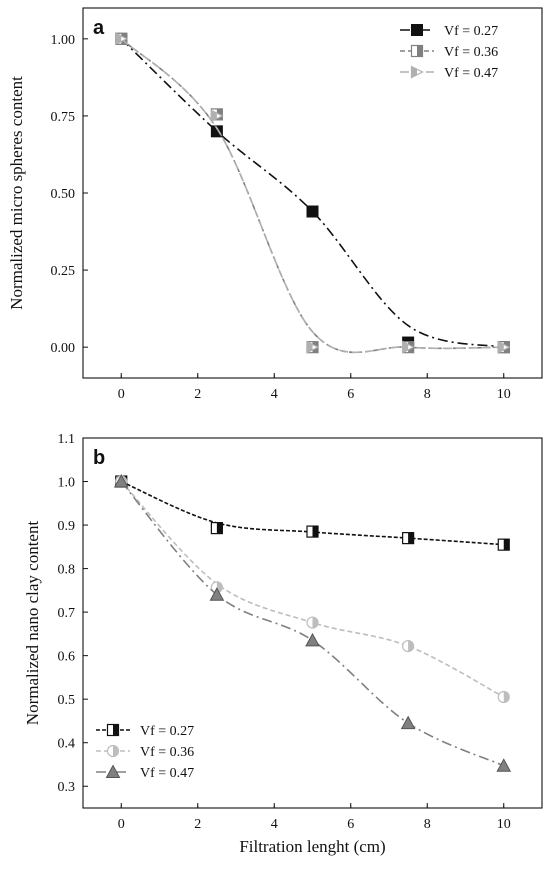 The width and height of the screenshot is (550, 869). What do you see at coordinates (99, 28) in the screenshot?
I see `panel-letter: a` at bounding box center [99, 28].